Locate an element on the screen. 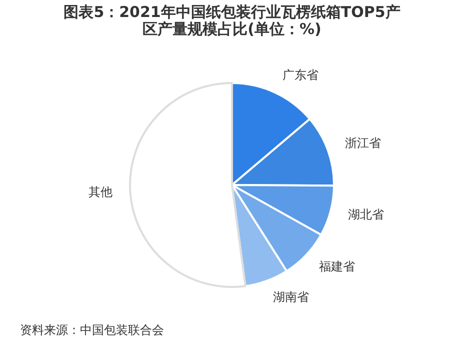  slice-label: 其他 is located at coordinates (100, 192).